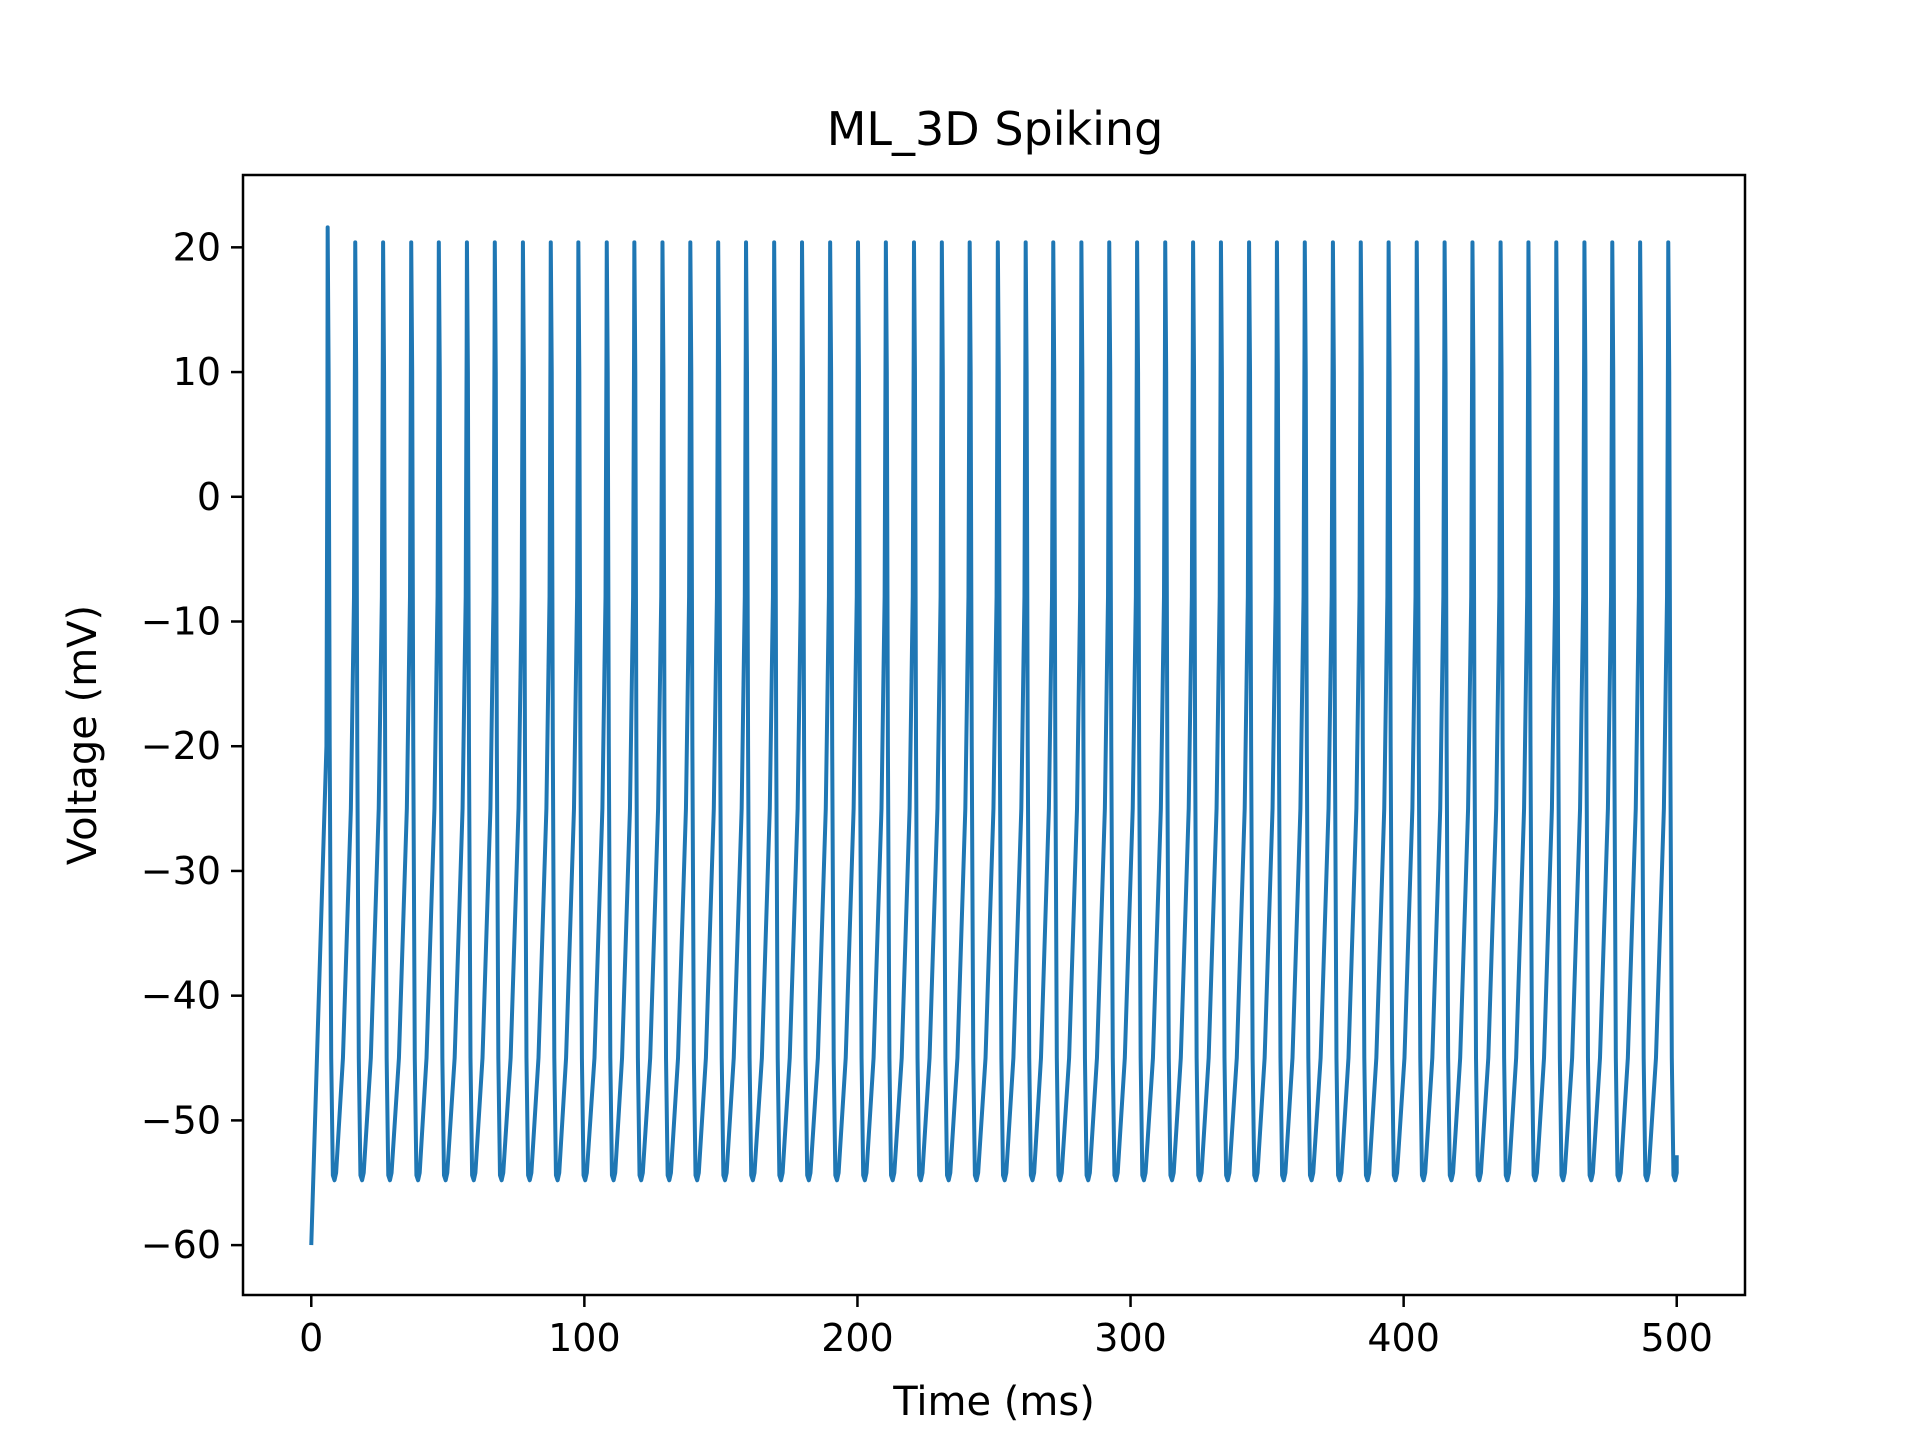 The width and height of the screenshot is (1920, 1445). What do you see at coordinates (181, 996) in the screenshot?
I see `y-tick-label: −40` at bounding box center [181, 996].